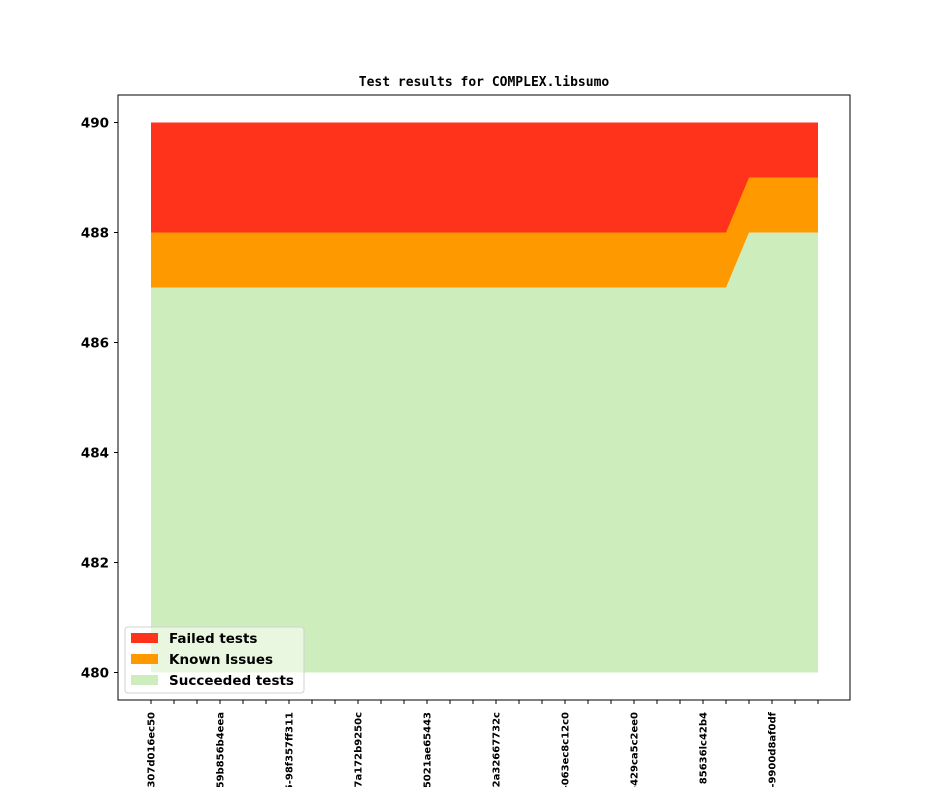  I want to click on ytick-label: 486, so click(95, 344).